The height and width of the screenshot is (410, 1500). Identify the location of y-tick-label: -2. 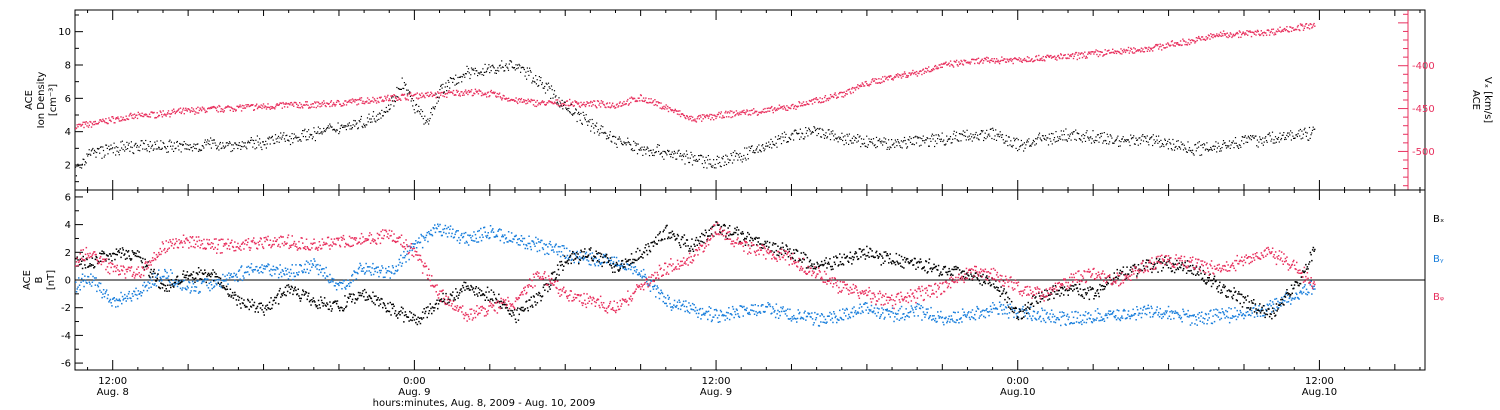
(66, 308).